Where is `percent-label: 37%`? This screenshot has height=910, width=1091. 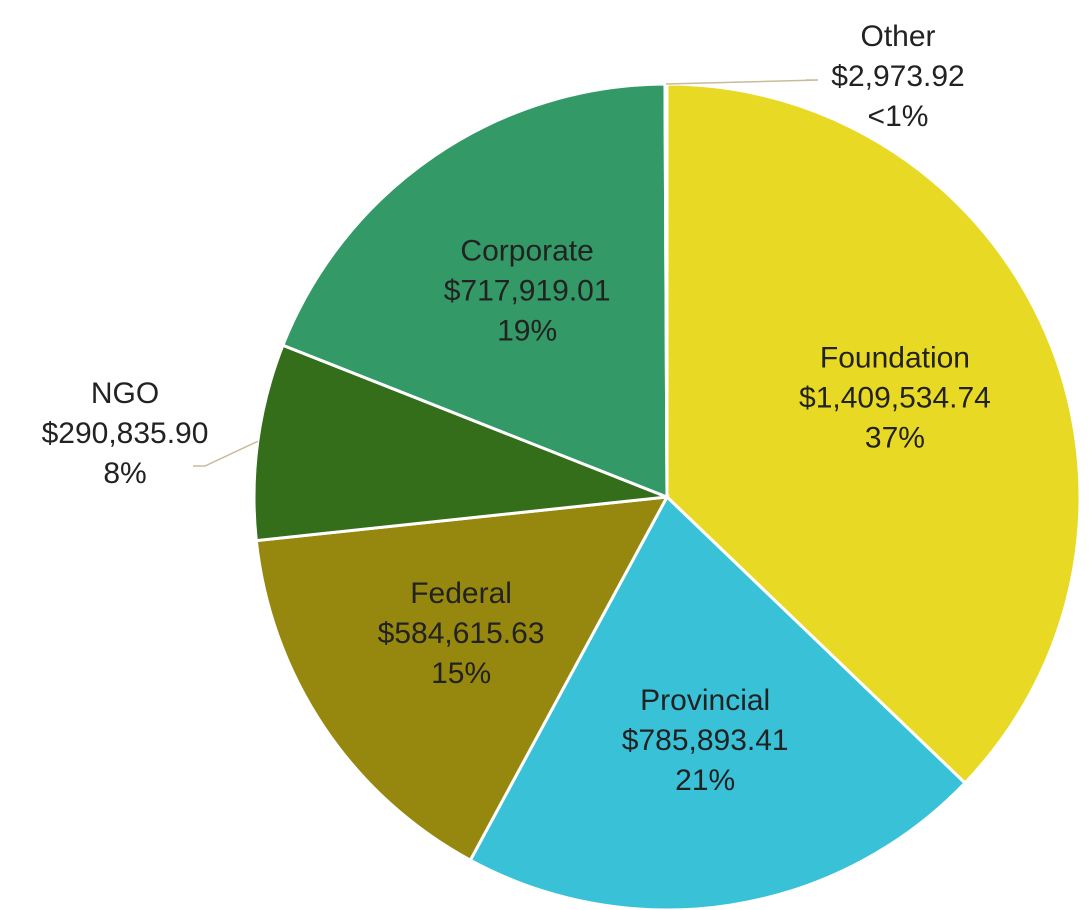
percent-label: 37% is located at coordinates (895, 438).